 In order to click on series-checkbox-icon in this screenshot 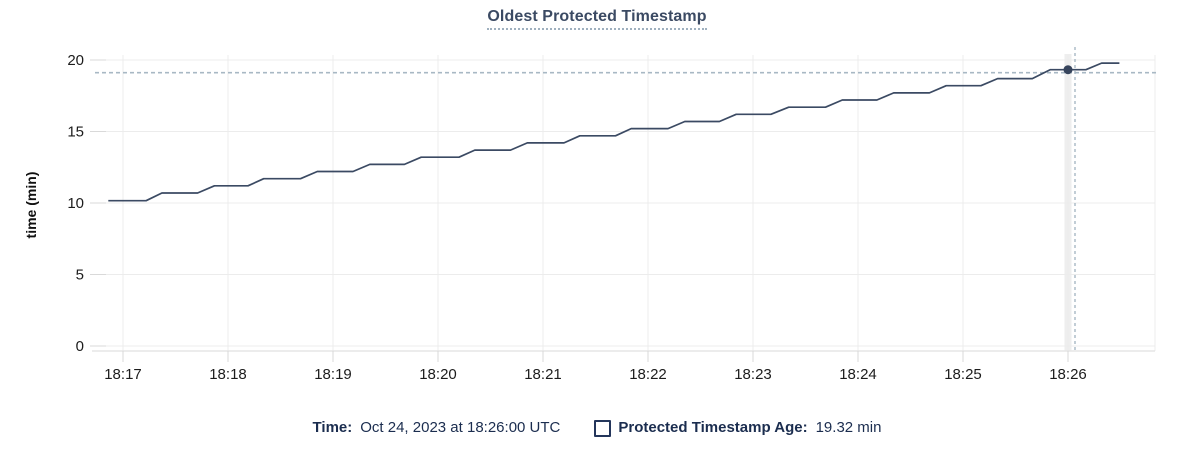, I will do `click(603, 428)`.